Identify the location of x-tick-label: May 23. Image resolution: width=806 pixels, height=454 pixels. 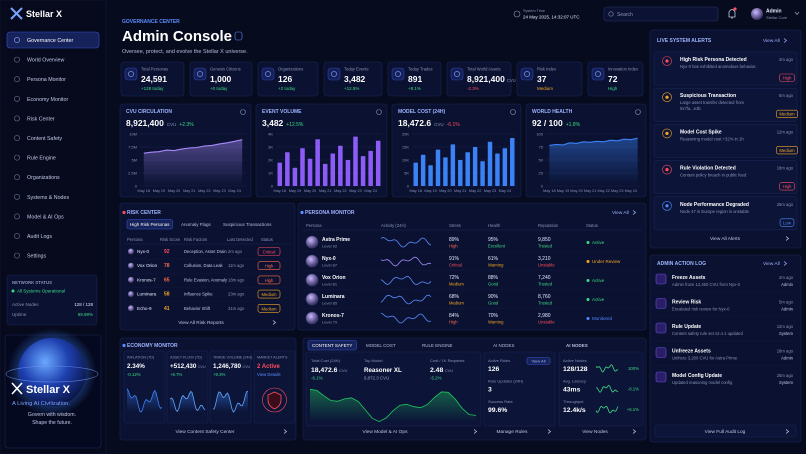
(490, 191).